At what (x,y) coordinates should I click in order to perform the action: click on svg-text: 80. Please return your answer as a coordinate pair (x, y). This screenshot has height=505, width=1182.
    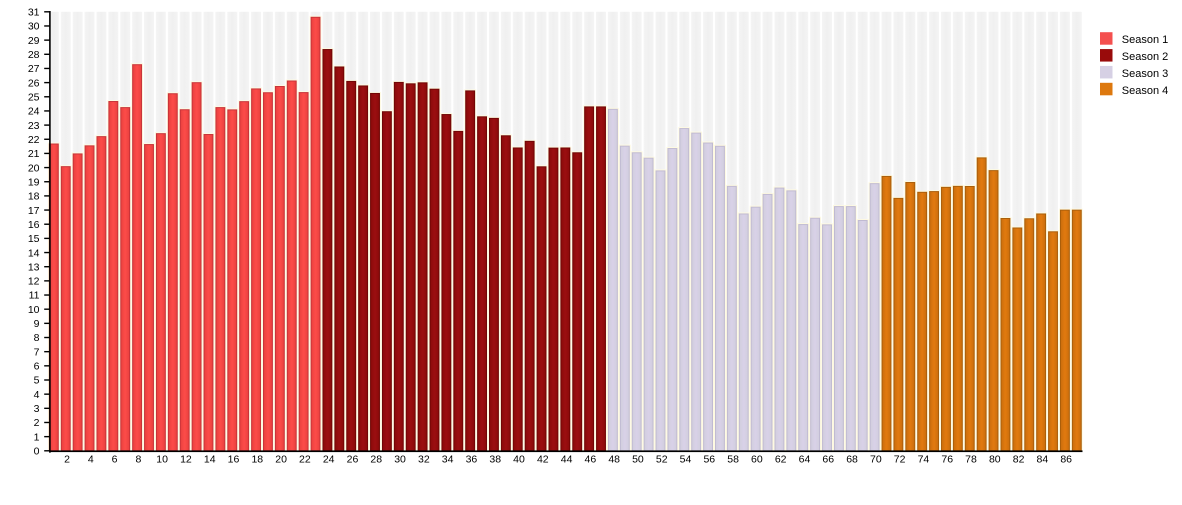
    Looking at the image, I should click on (995, 459).